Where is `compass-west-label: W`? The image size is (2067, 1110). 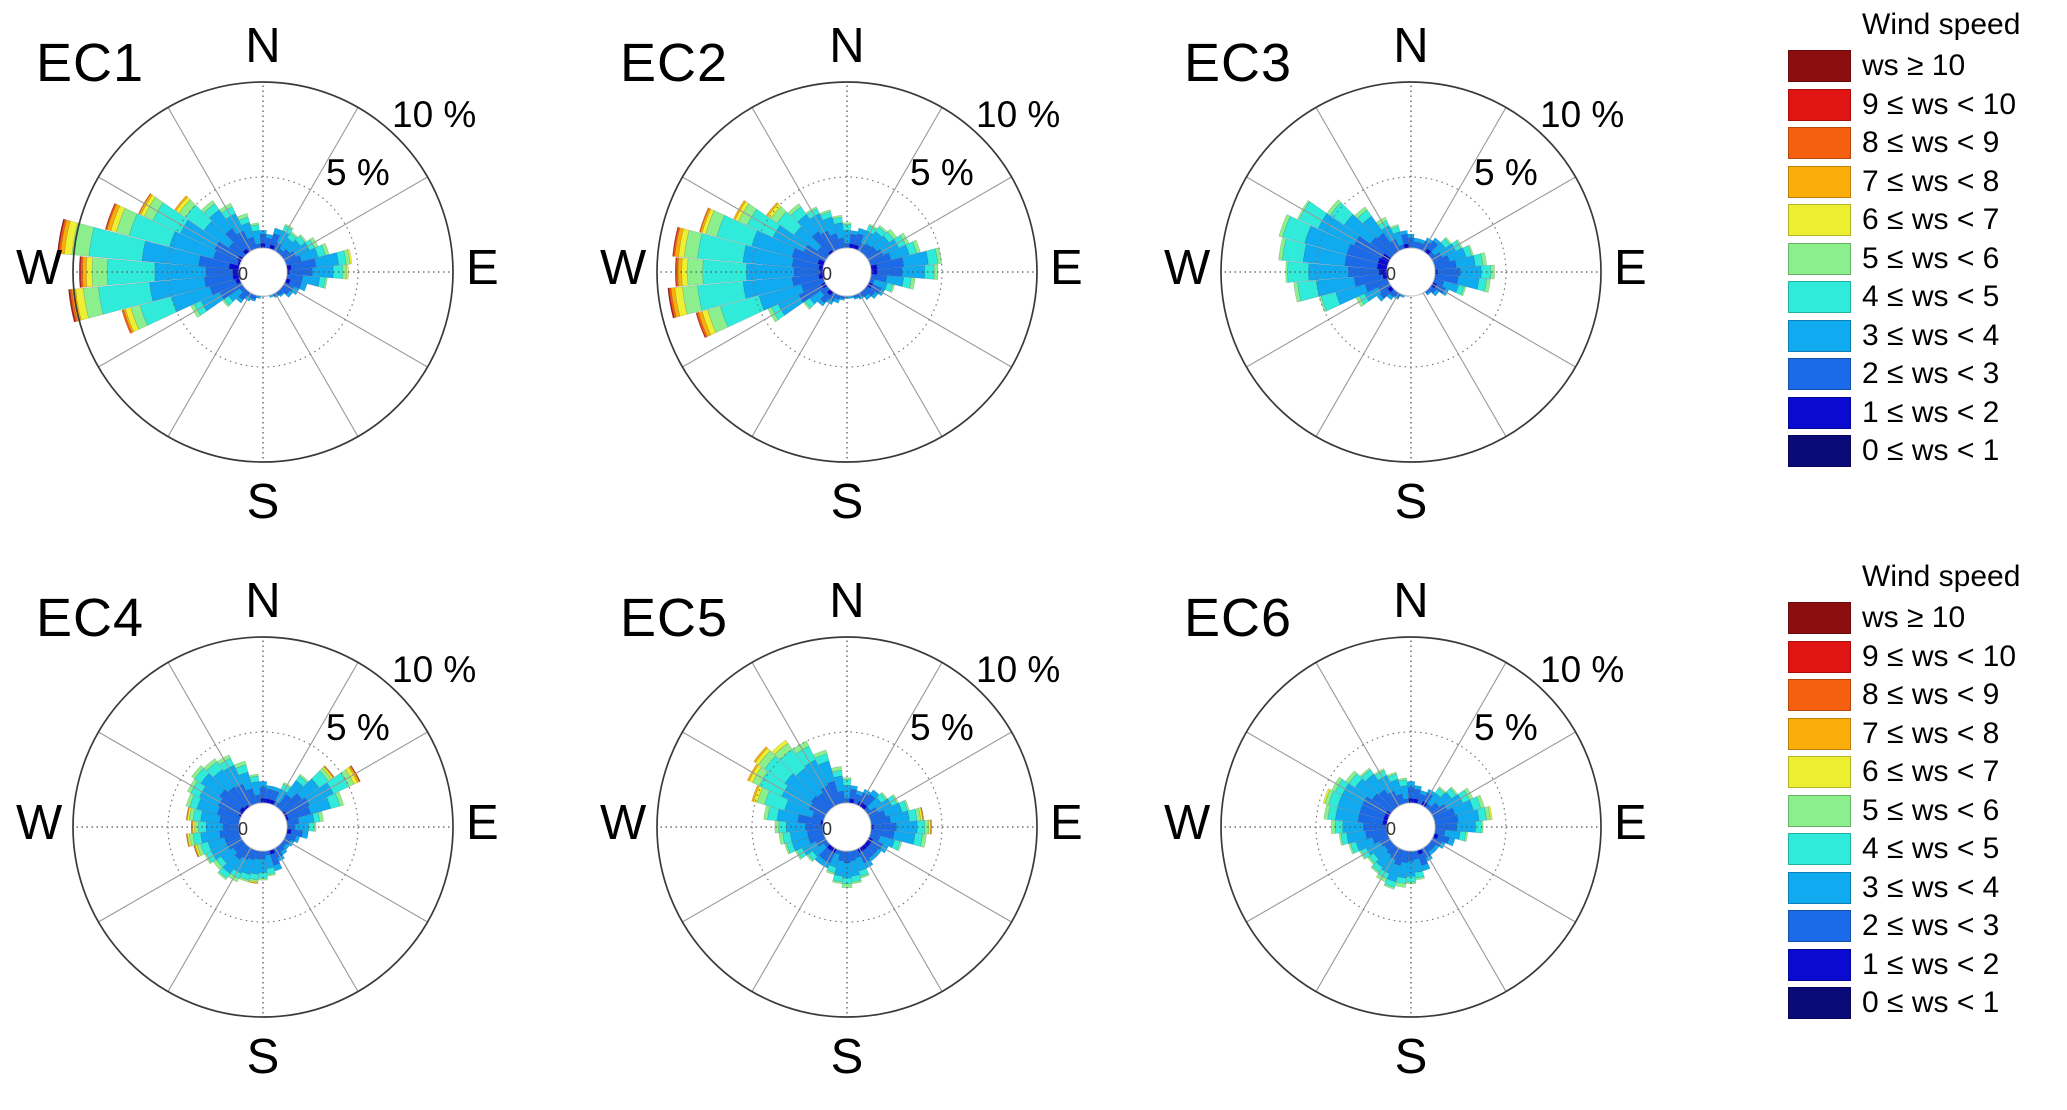
compass-west-label: W is located at coordinates (39, 823).